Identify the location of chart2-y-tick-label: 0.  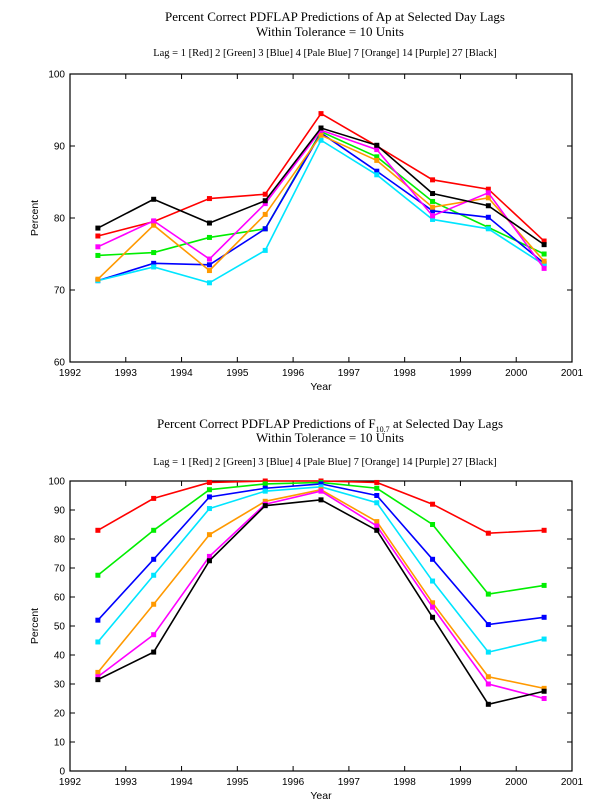
(62, 772).